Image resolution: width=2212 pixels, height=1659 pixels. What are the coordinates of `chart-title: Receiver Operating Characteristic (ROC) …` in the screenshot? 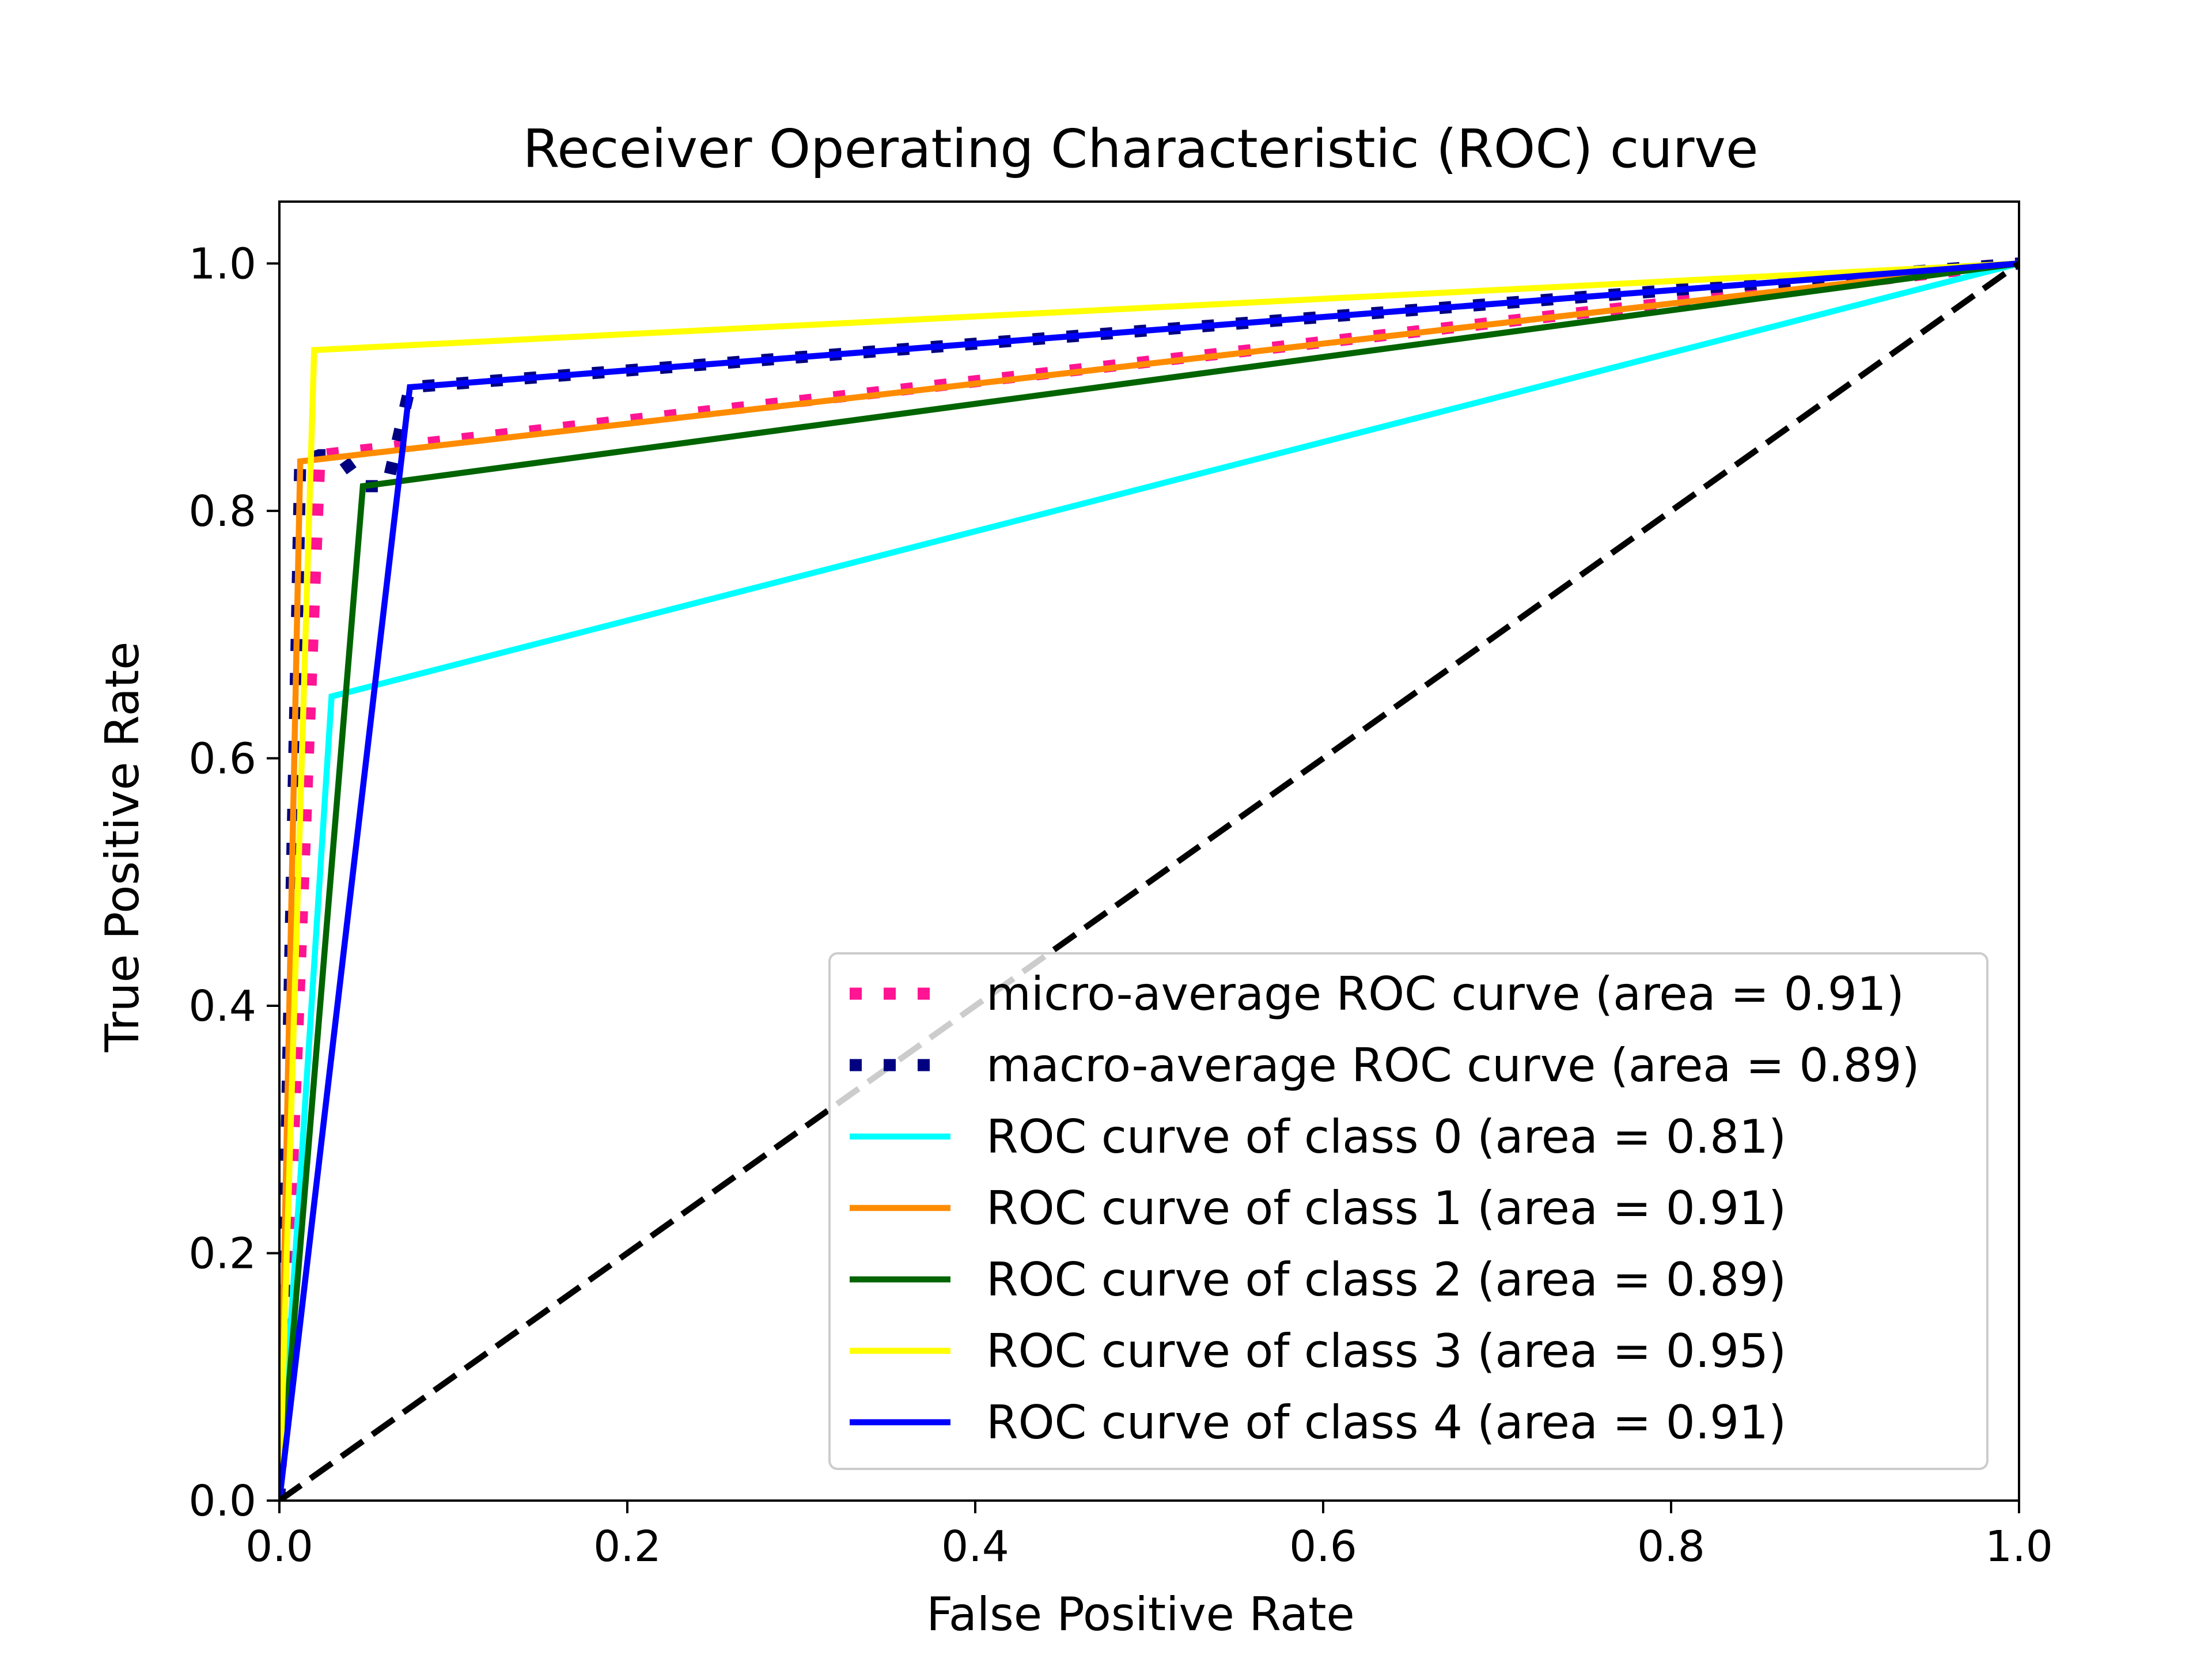 It's located at (1141, 149).